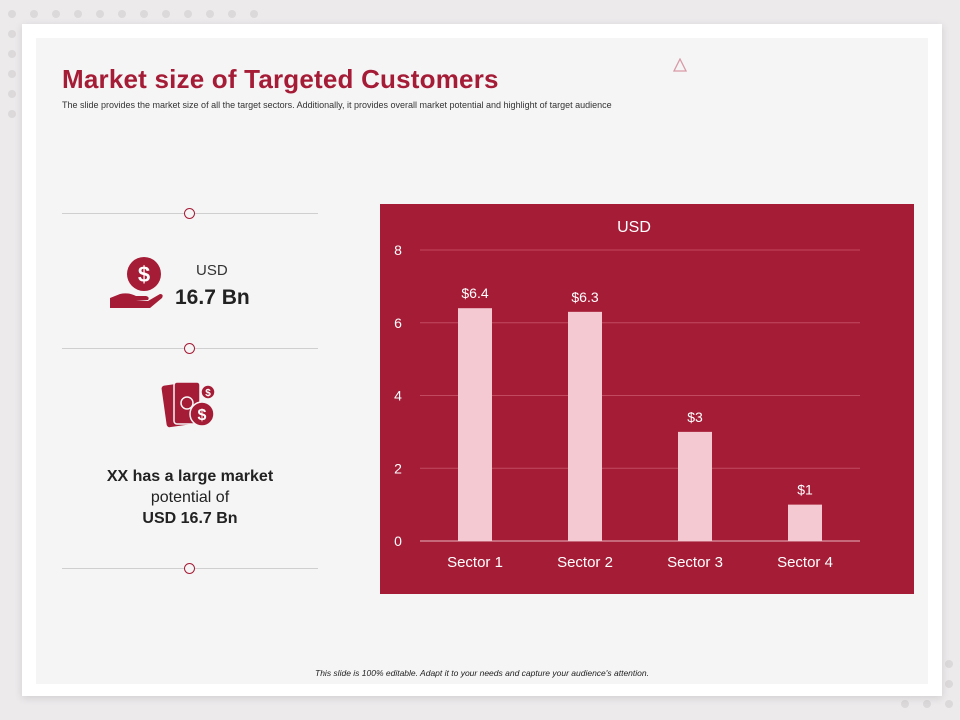 This screenshot has height=720, width=960. Describe the element at coordinates (398, 250) in the screenshot. I see `y-tick-label: 8` at that location.